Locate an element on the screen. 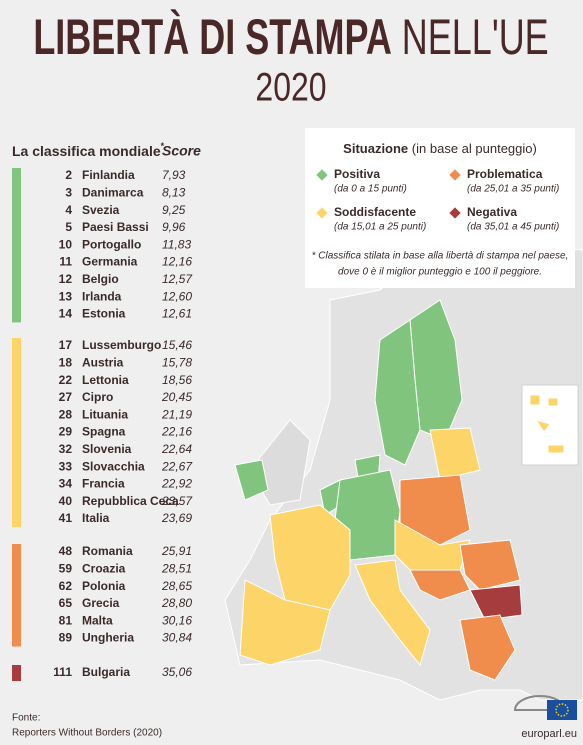 The height and width of the screenshot is (745, 583). heading: La classifica mondiale is located at coordinates (86, 151).